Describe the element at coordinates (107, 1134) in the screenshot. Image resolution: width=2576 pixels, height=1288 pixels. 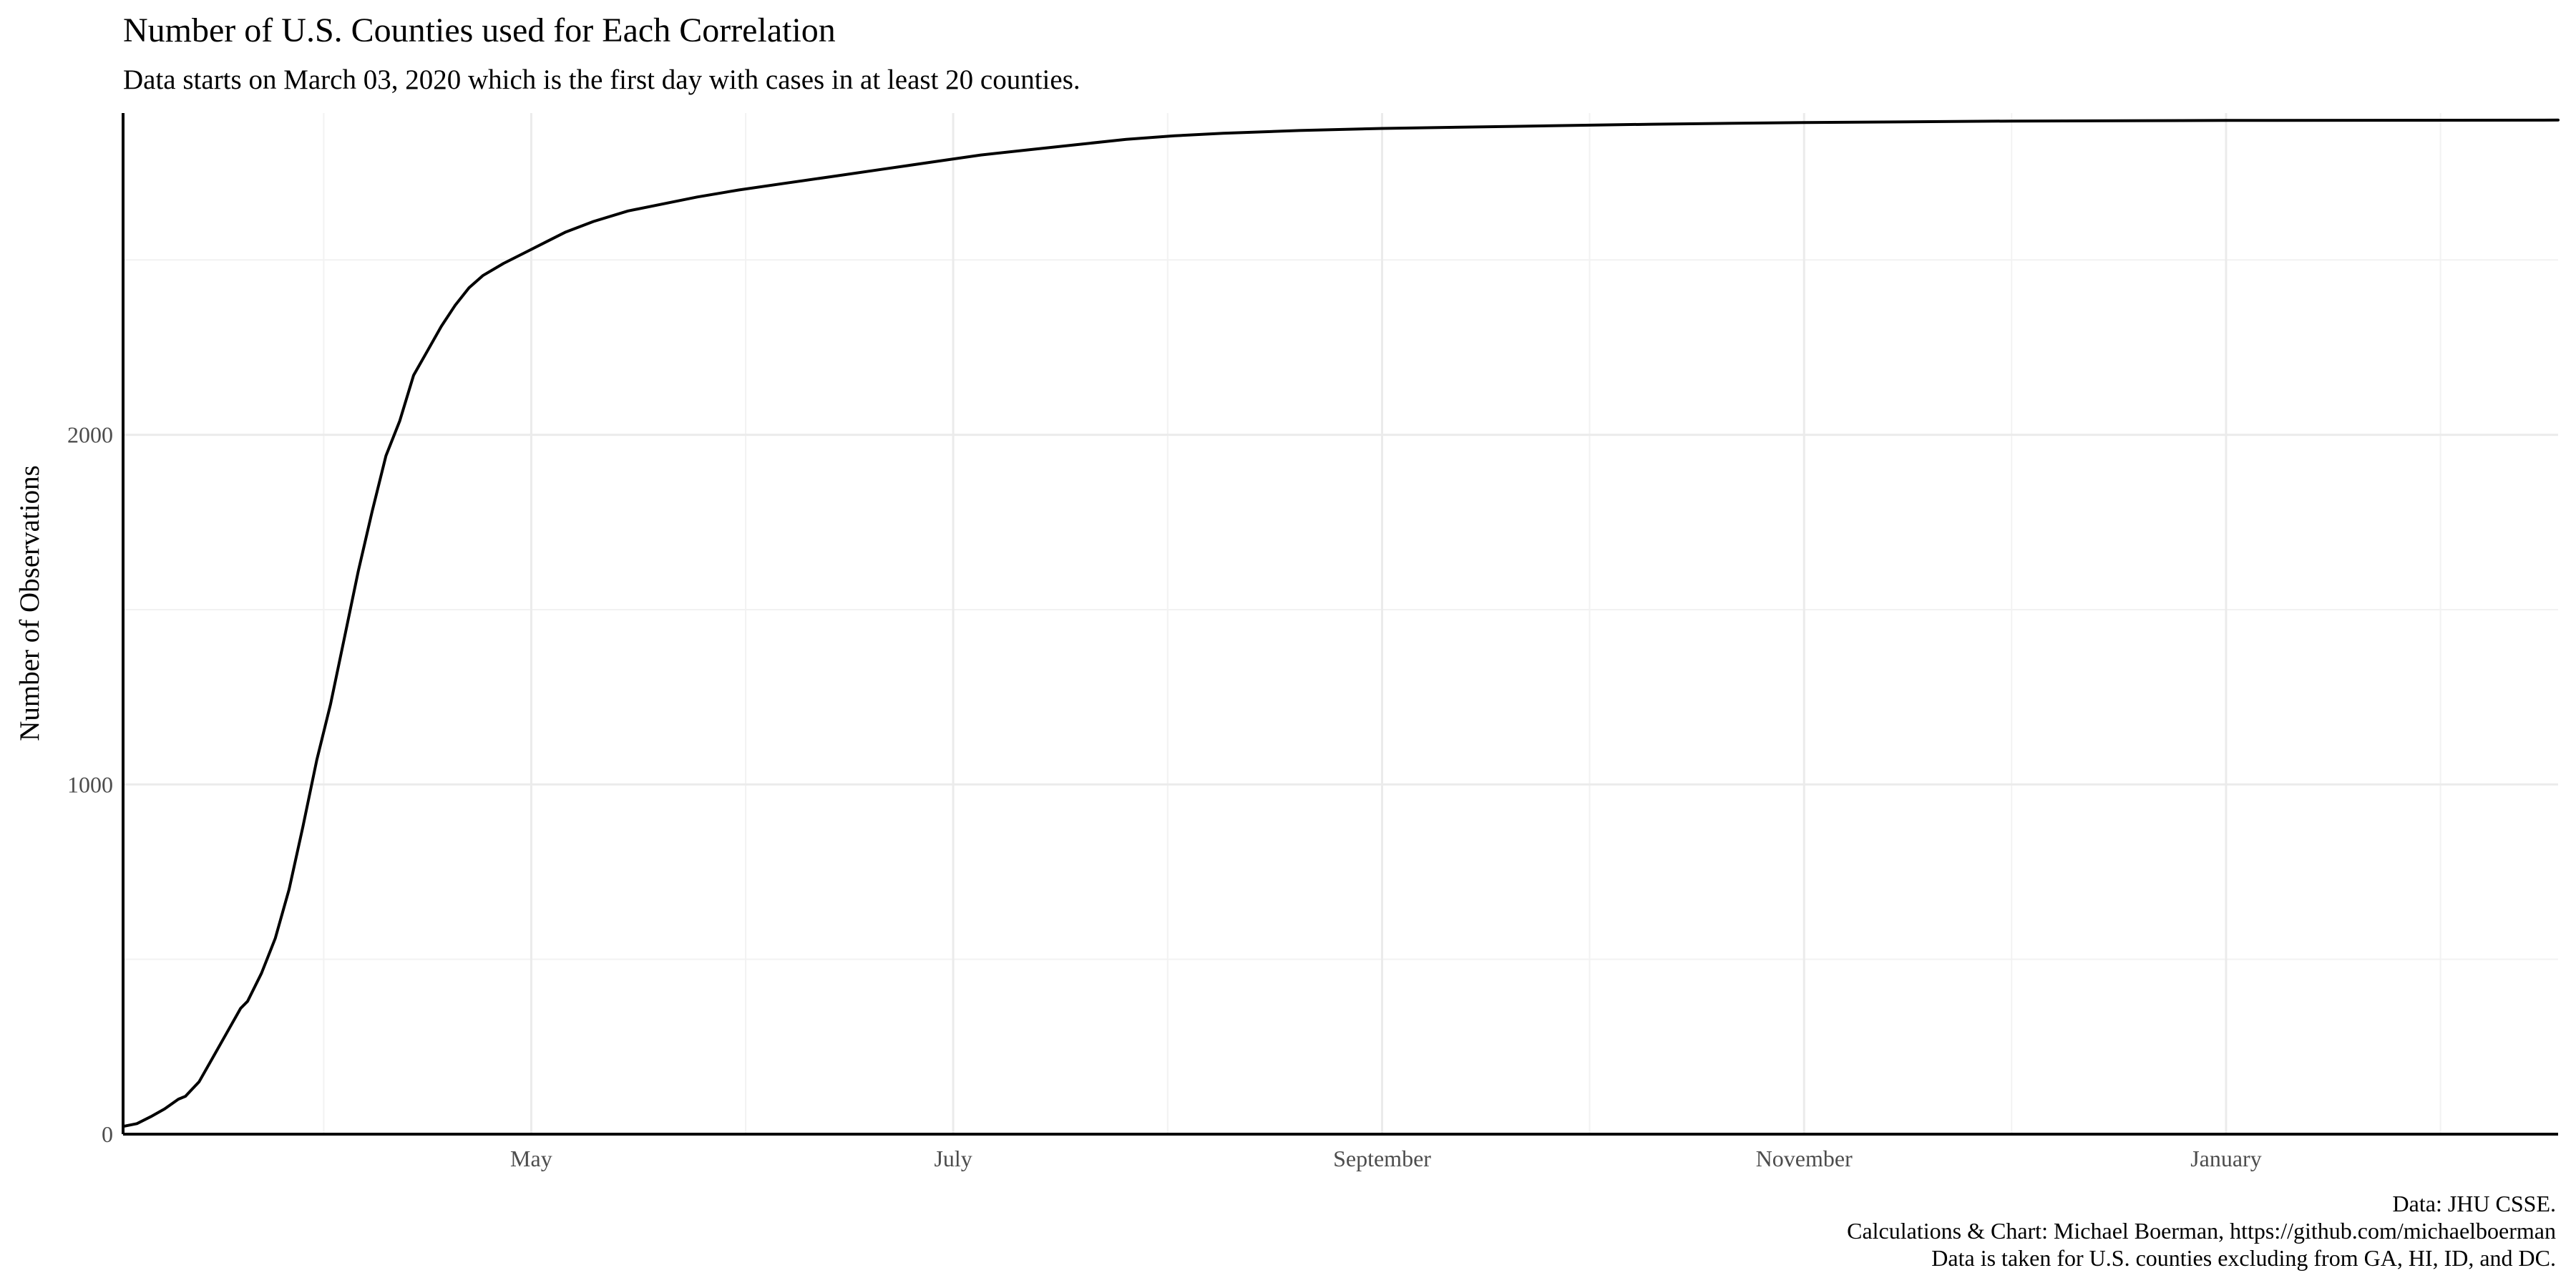
I see `y-tick-label: 0` at that location.